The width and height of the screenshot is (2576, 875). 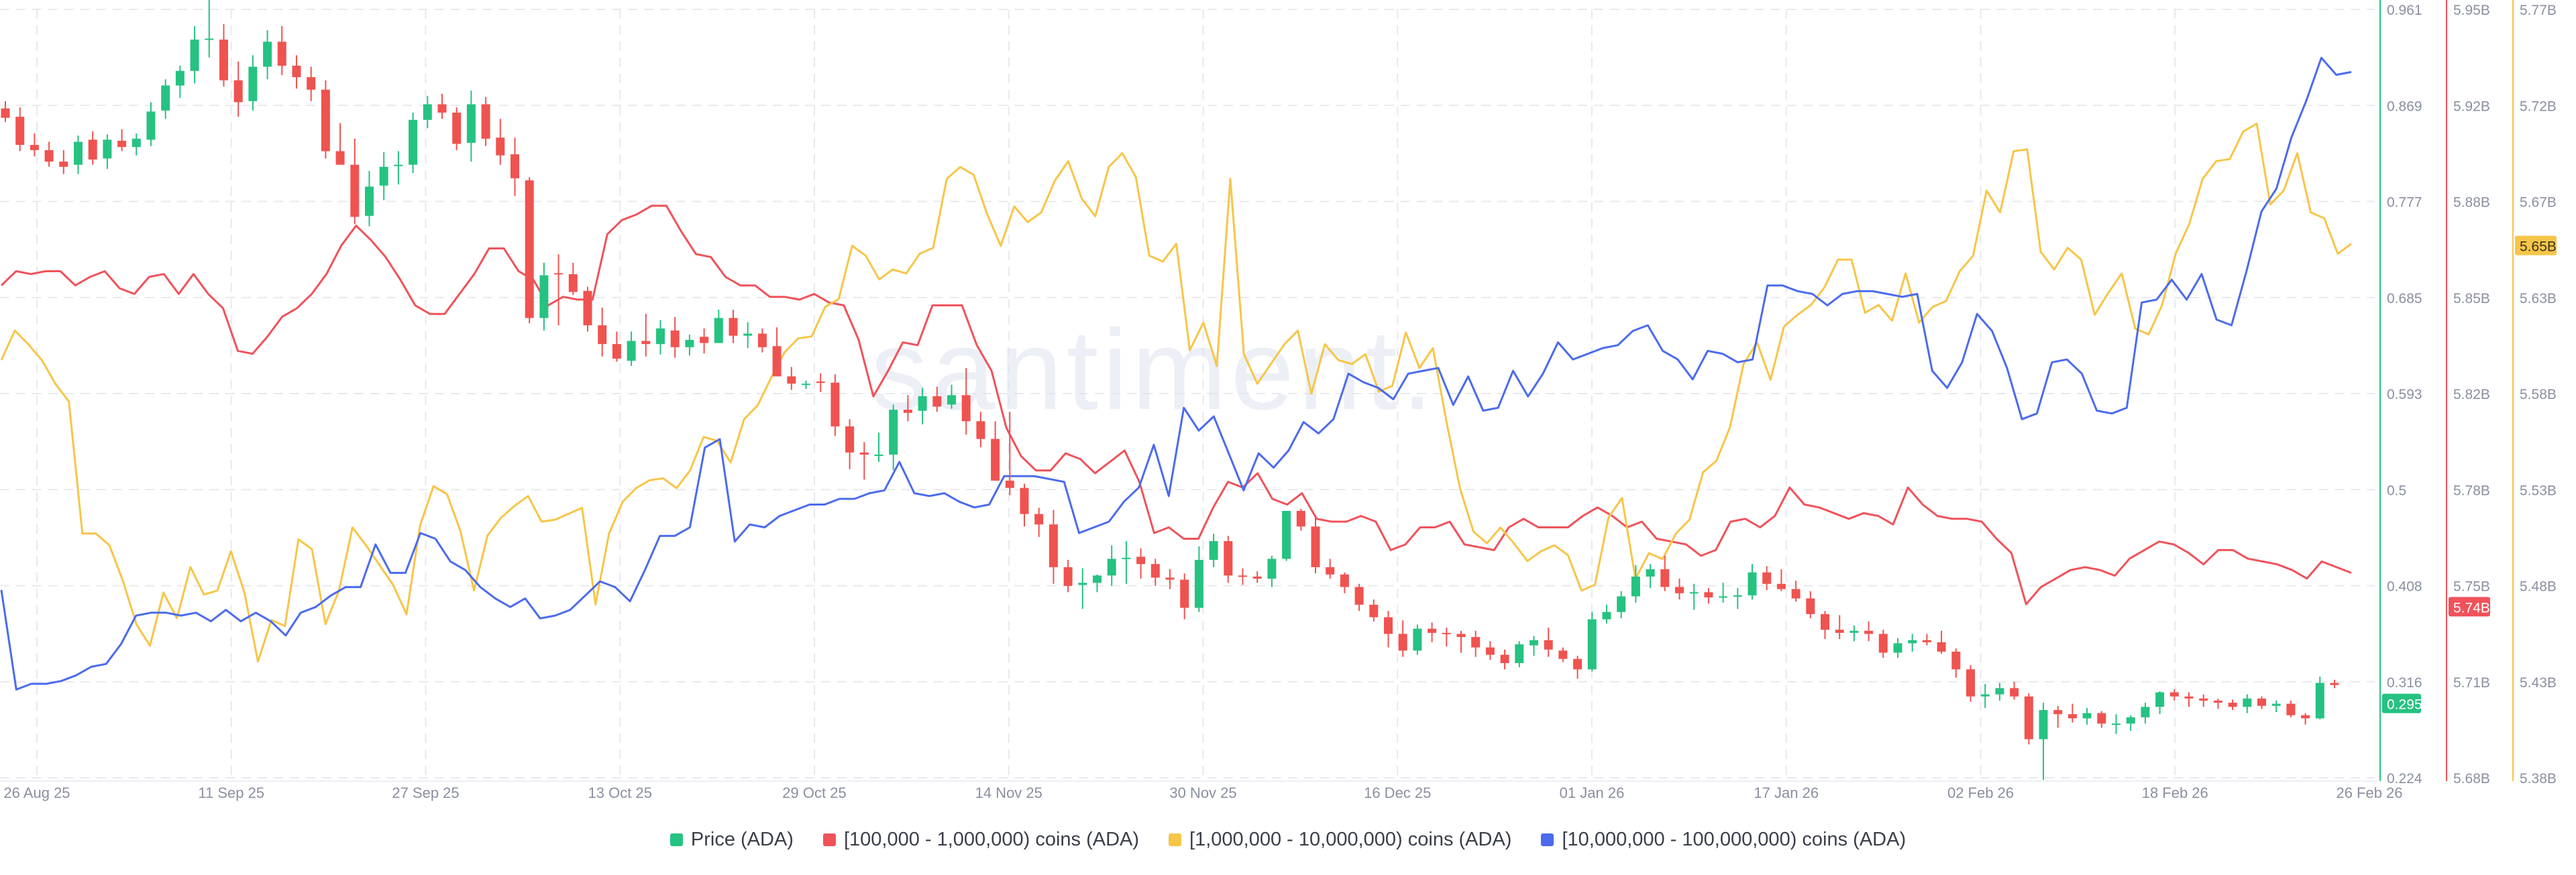 I want to click on legend-item-1m-10m: [1,000,000 - 10,000,000) coins (ADA), so click(x=1340, y=840).